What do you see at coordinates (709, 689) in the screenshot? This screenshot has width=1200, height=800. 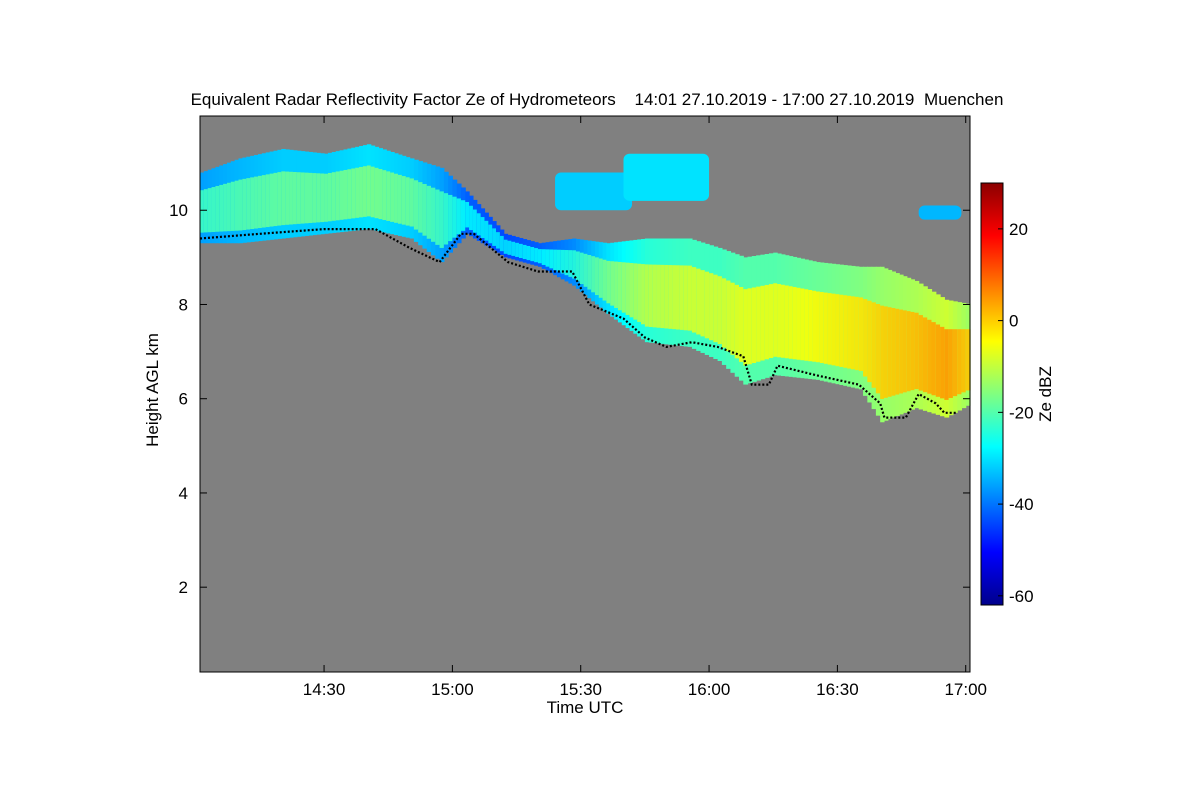 I see `x-tick-label: 16:00` at bounding box center [709, 689].